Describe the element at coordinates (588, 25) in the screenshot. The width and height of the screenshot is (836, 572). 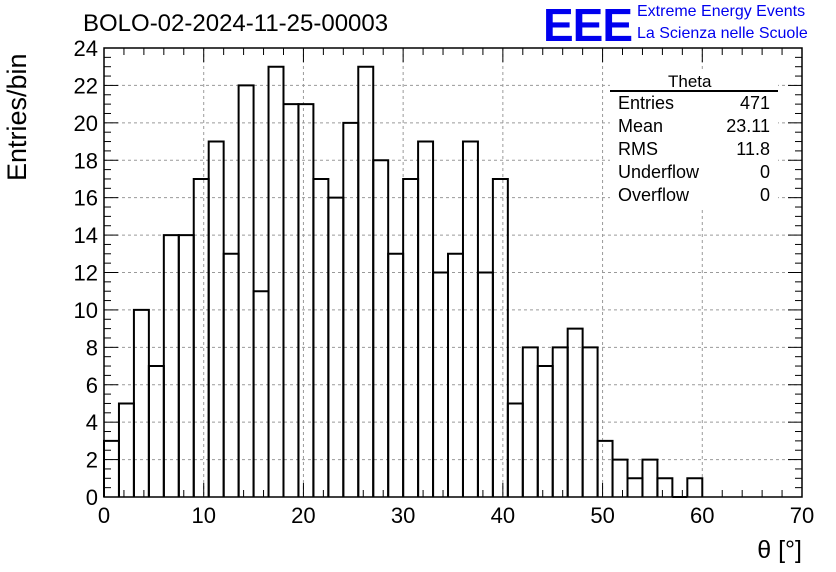
I see `eee-logo: EEE` at that location.